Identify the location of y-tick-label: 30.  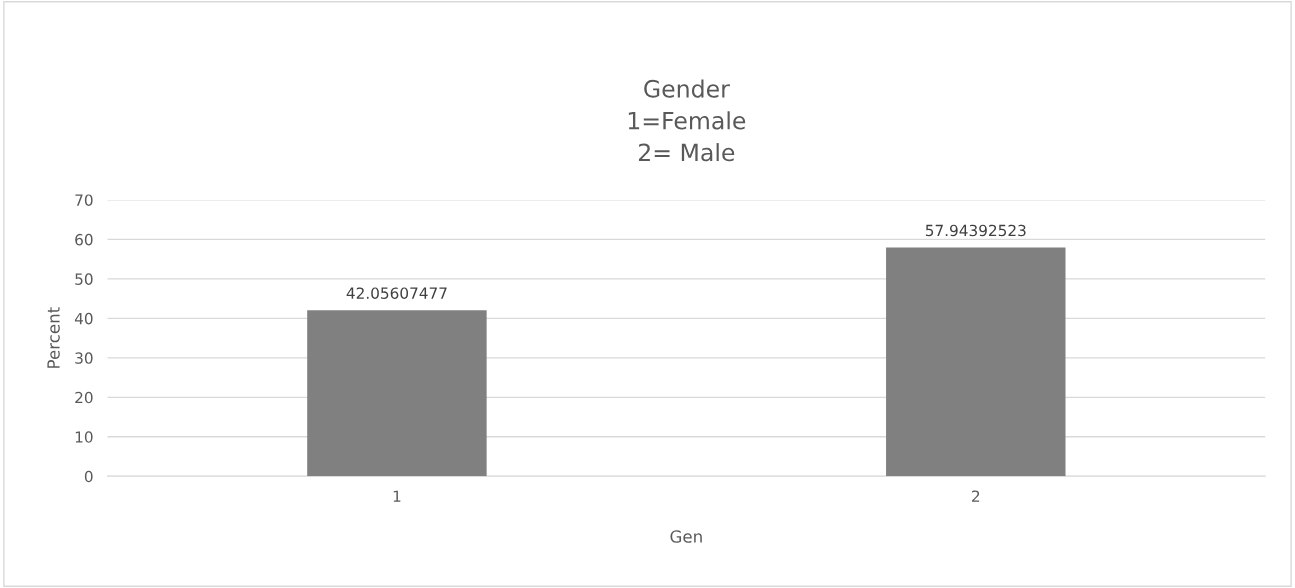
(84, 358).